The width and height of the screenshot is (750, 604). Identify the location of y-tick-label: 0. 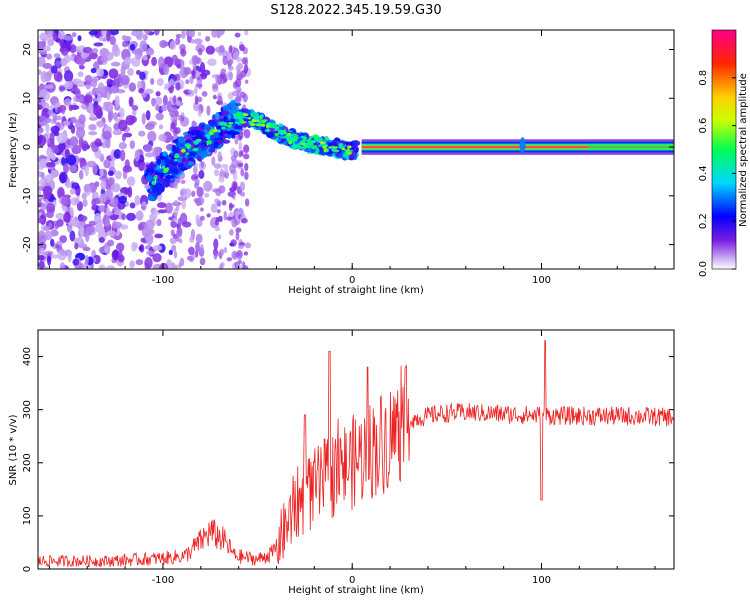
(27, 569).